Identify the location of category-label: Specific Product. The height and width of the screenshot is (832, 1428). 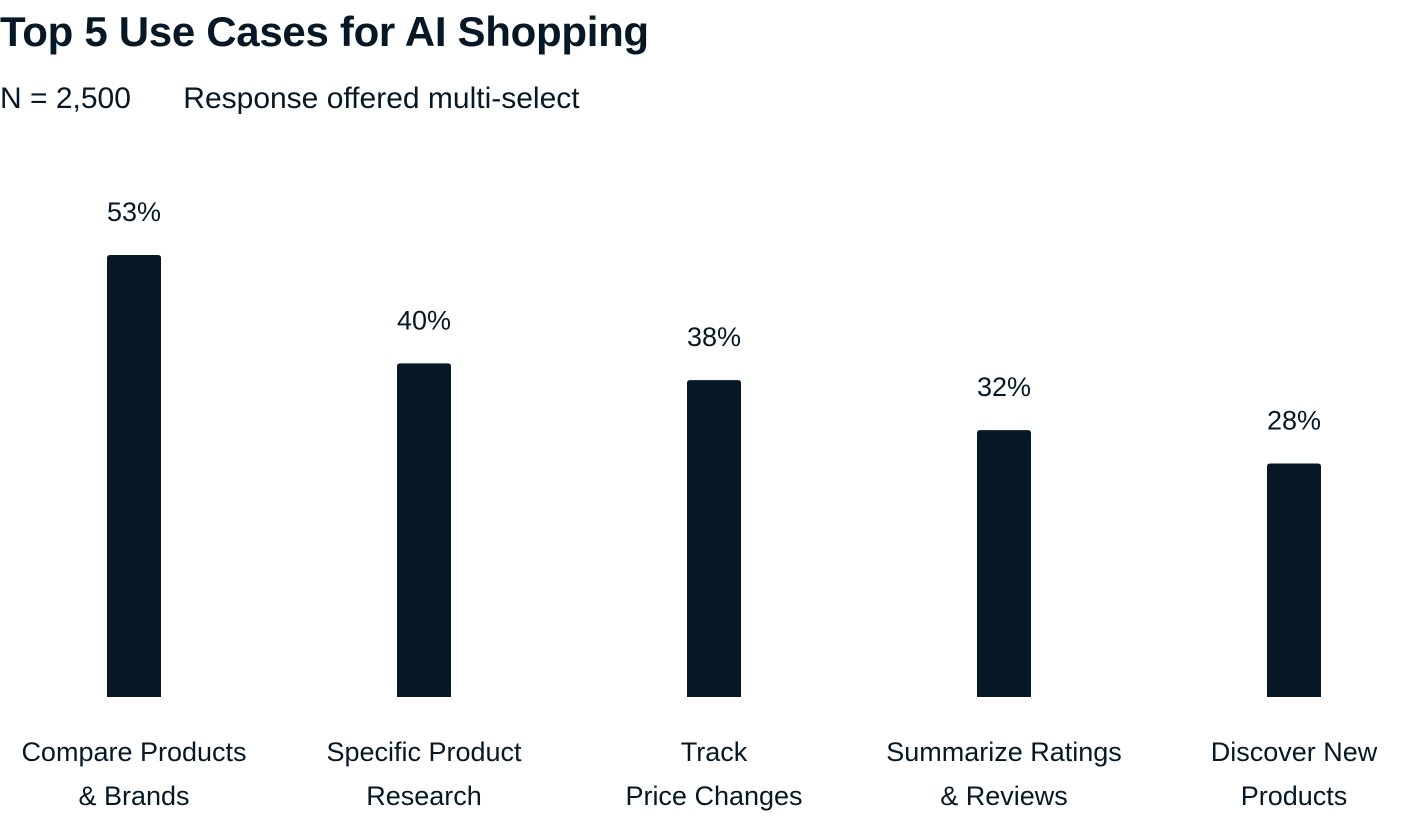
(424, 752).